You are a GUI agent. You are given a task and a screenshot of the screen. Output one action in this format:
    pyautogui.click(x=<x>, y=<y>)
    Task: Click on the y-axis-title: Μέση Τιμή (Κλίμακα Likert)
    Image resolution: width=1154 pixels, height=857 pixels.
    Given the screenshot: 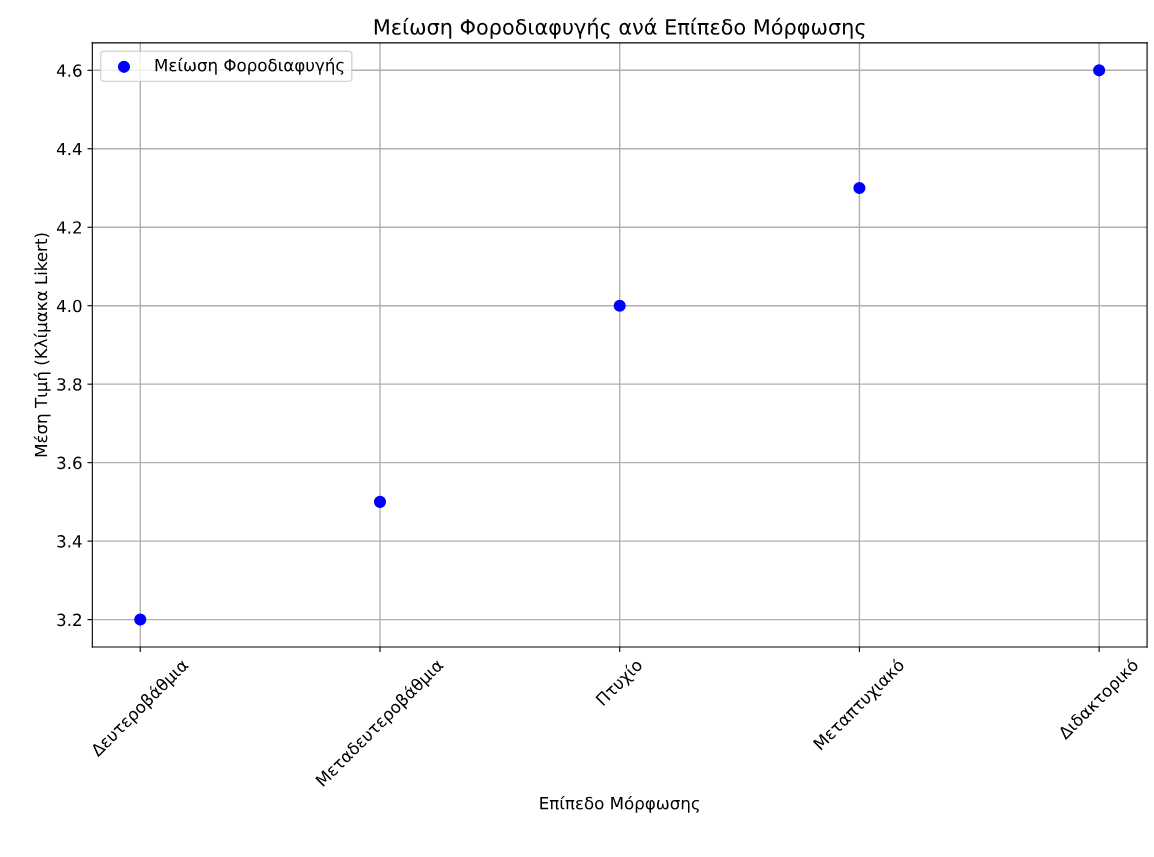 What is the action you would take?
    pyautogui.click(x=42, y=345)
    